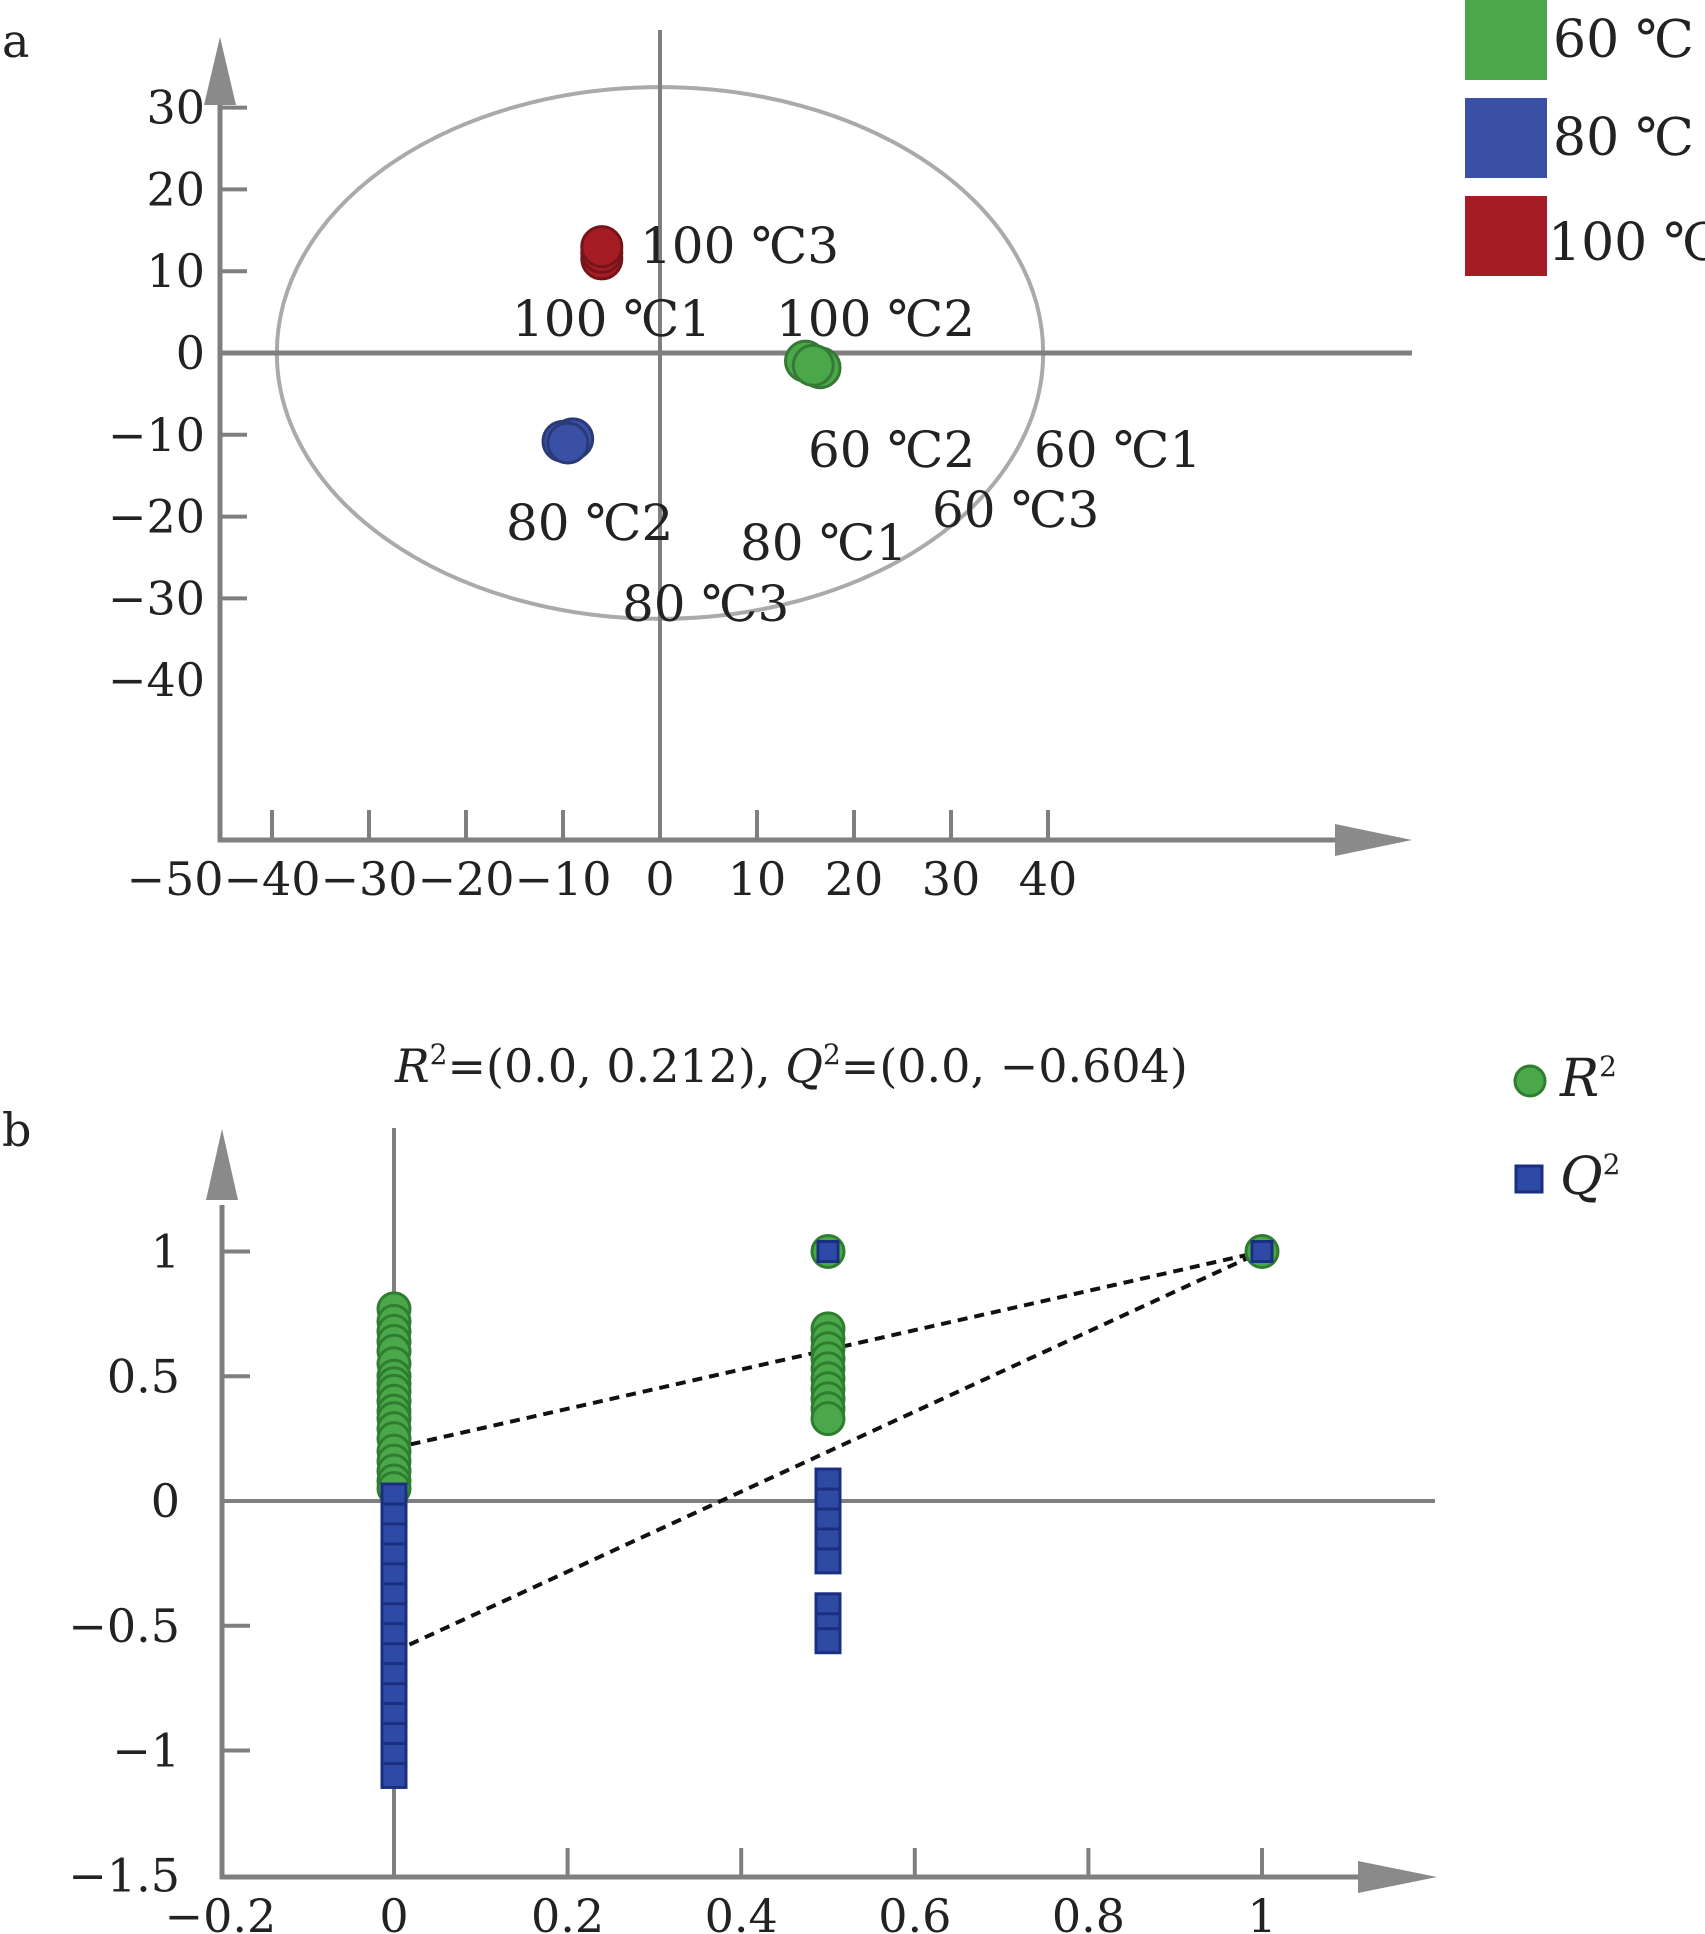 The height and width of the screenshot is (1934, 1705). What do you see at coordinates (1397, 1877) in the screenshot?
I see `x-axis-arrow-b` at bounding box center [1397, 1877].